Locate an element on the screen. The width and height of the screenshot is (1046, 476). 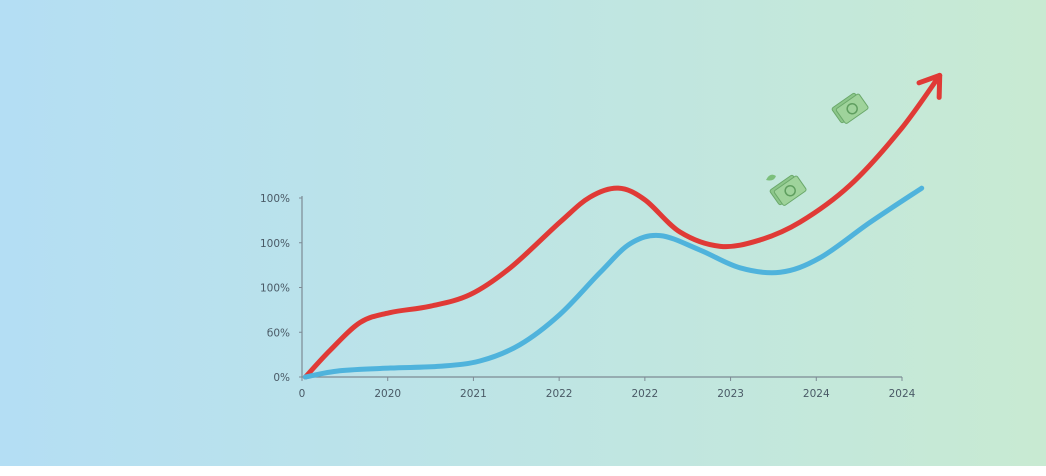
y-tick-label: 0% is located at coordinates (281, 378).